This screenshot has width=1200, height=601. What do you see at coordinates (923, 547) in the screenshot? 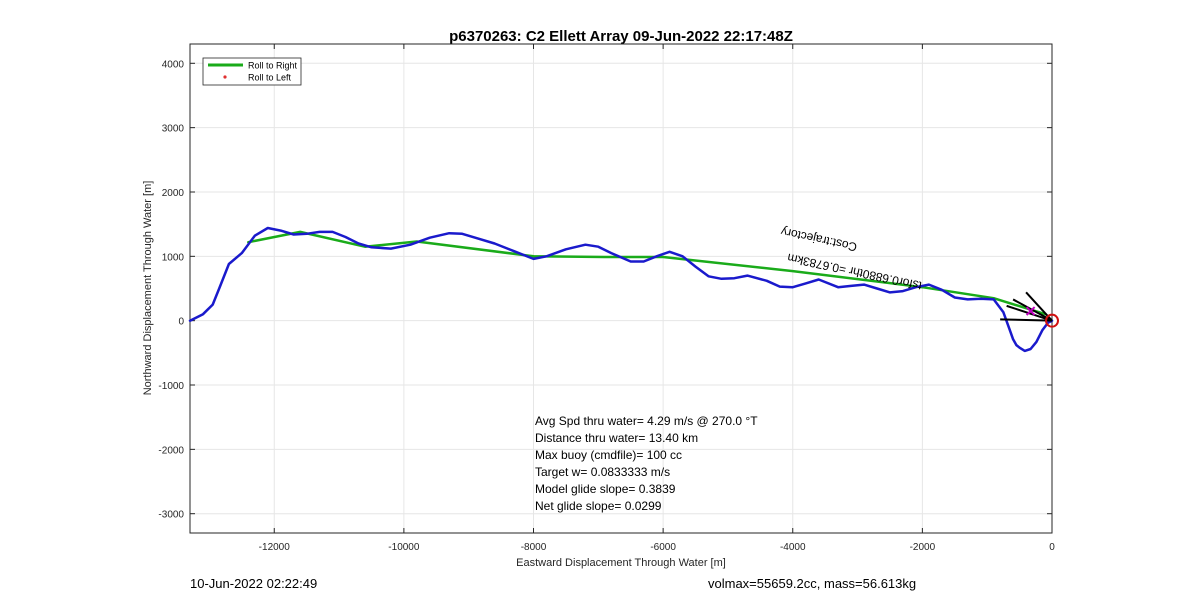
I see `x-tick-label: -2000` at bounding box center [923, 547].